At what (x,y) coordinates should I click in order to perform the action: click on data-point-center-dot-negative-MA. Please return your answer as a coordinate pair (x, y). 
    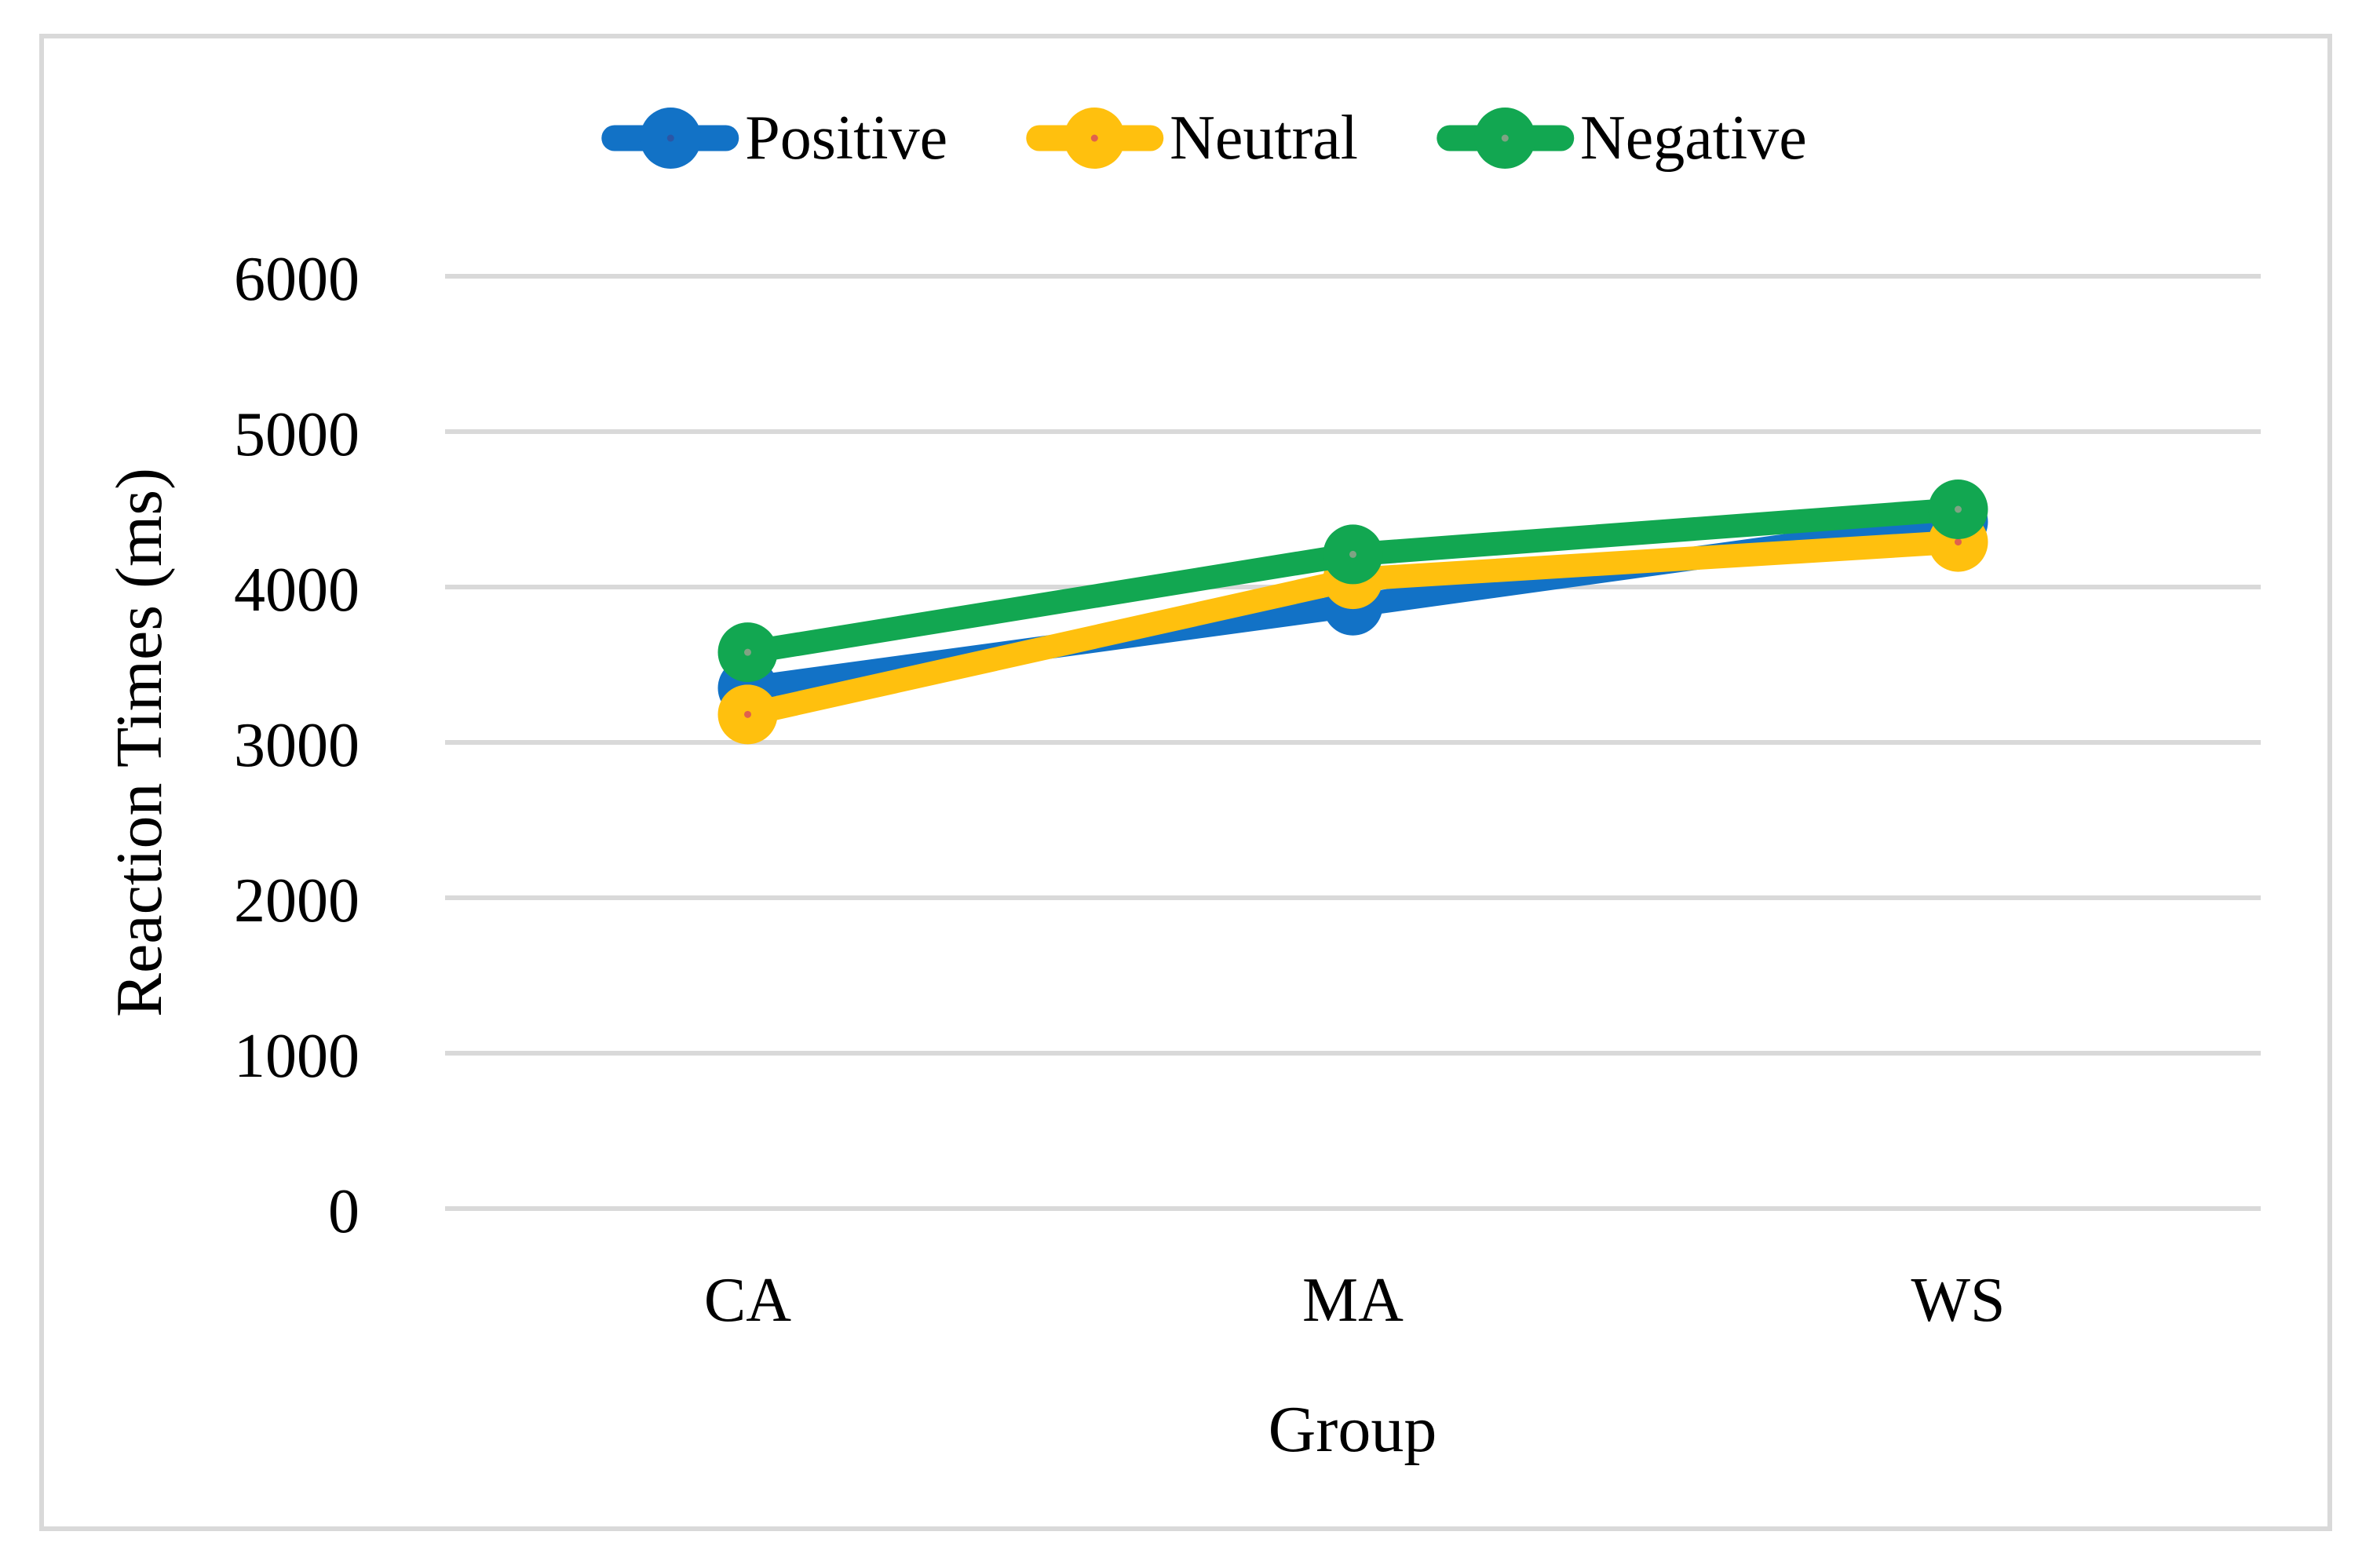
    Looking at the image, I should click on (1352, 554).